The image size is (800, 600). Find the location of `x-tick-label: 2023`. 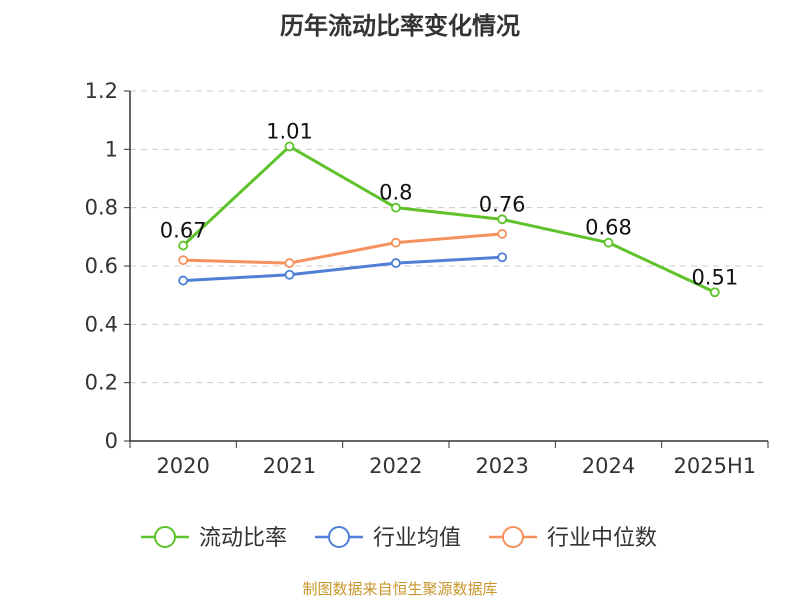

x-tick-label: 2023 is located at coordinates (501, 466).